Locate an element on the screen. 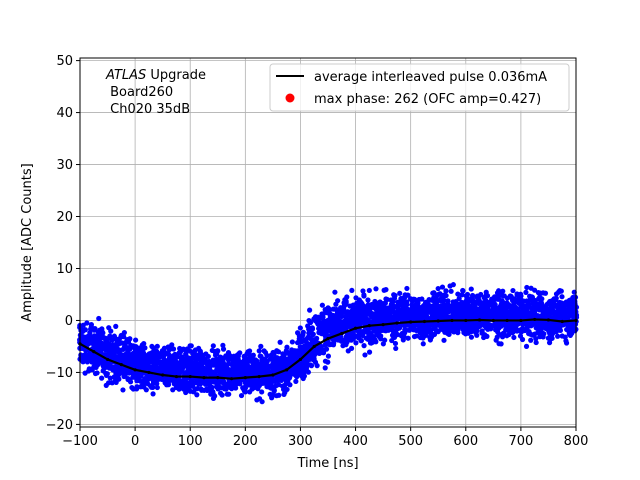 The height and width of the screenshot is (480, 640). y-tick-label: −20 is located at coordinates (59, 425).